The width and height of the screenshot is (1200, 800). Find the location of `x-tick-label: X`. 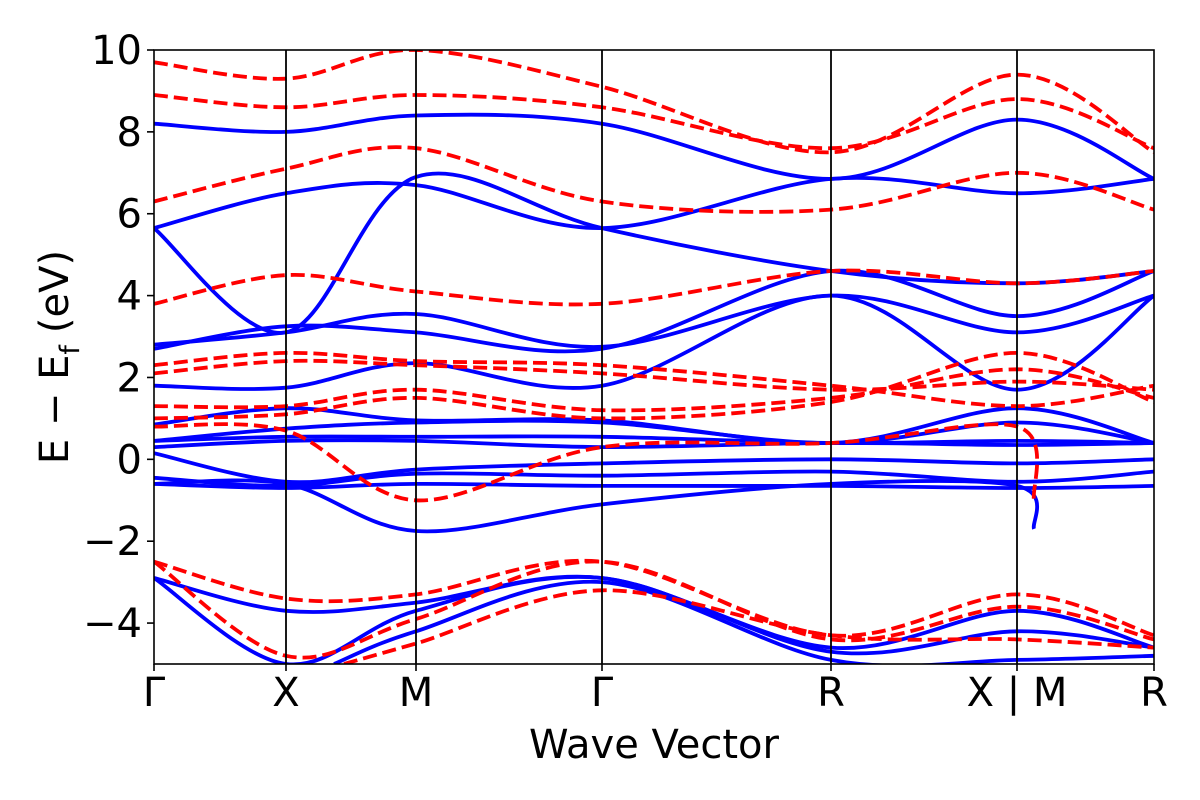

x-tick-label: X is located at coordinates (285, 693).